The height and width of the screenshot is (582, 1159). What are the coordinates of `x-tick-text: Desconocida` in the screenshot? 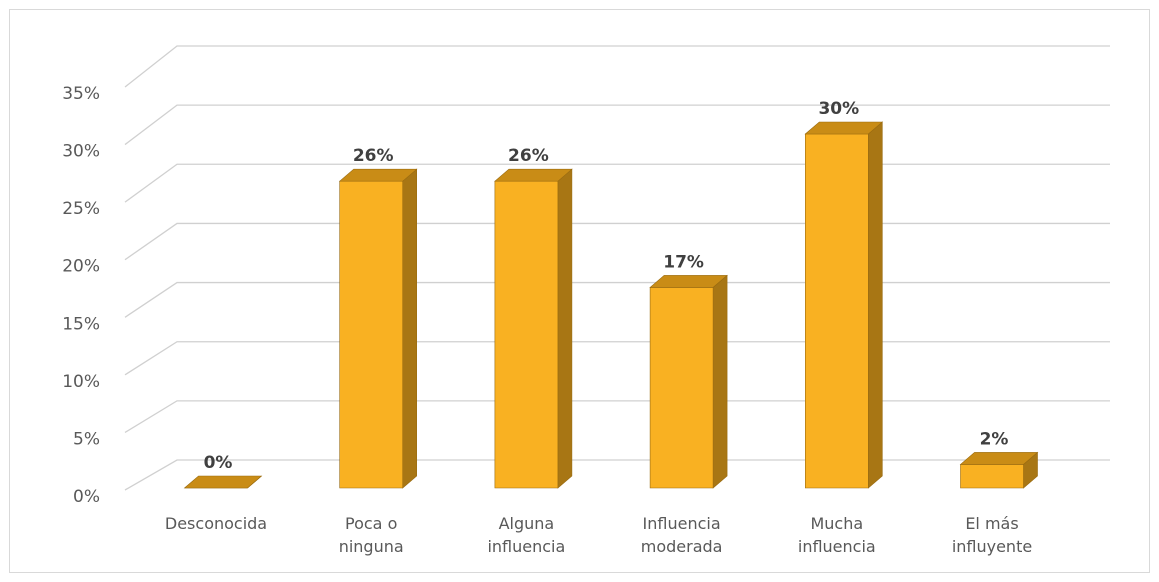 It's located at (216, 523).